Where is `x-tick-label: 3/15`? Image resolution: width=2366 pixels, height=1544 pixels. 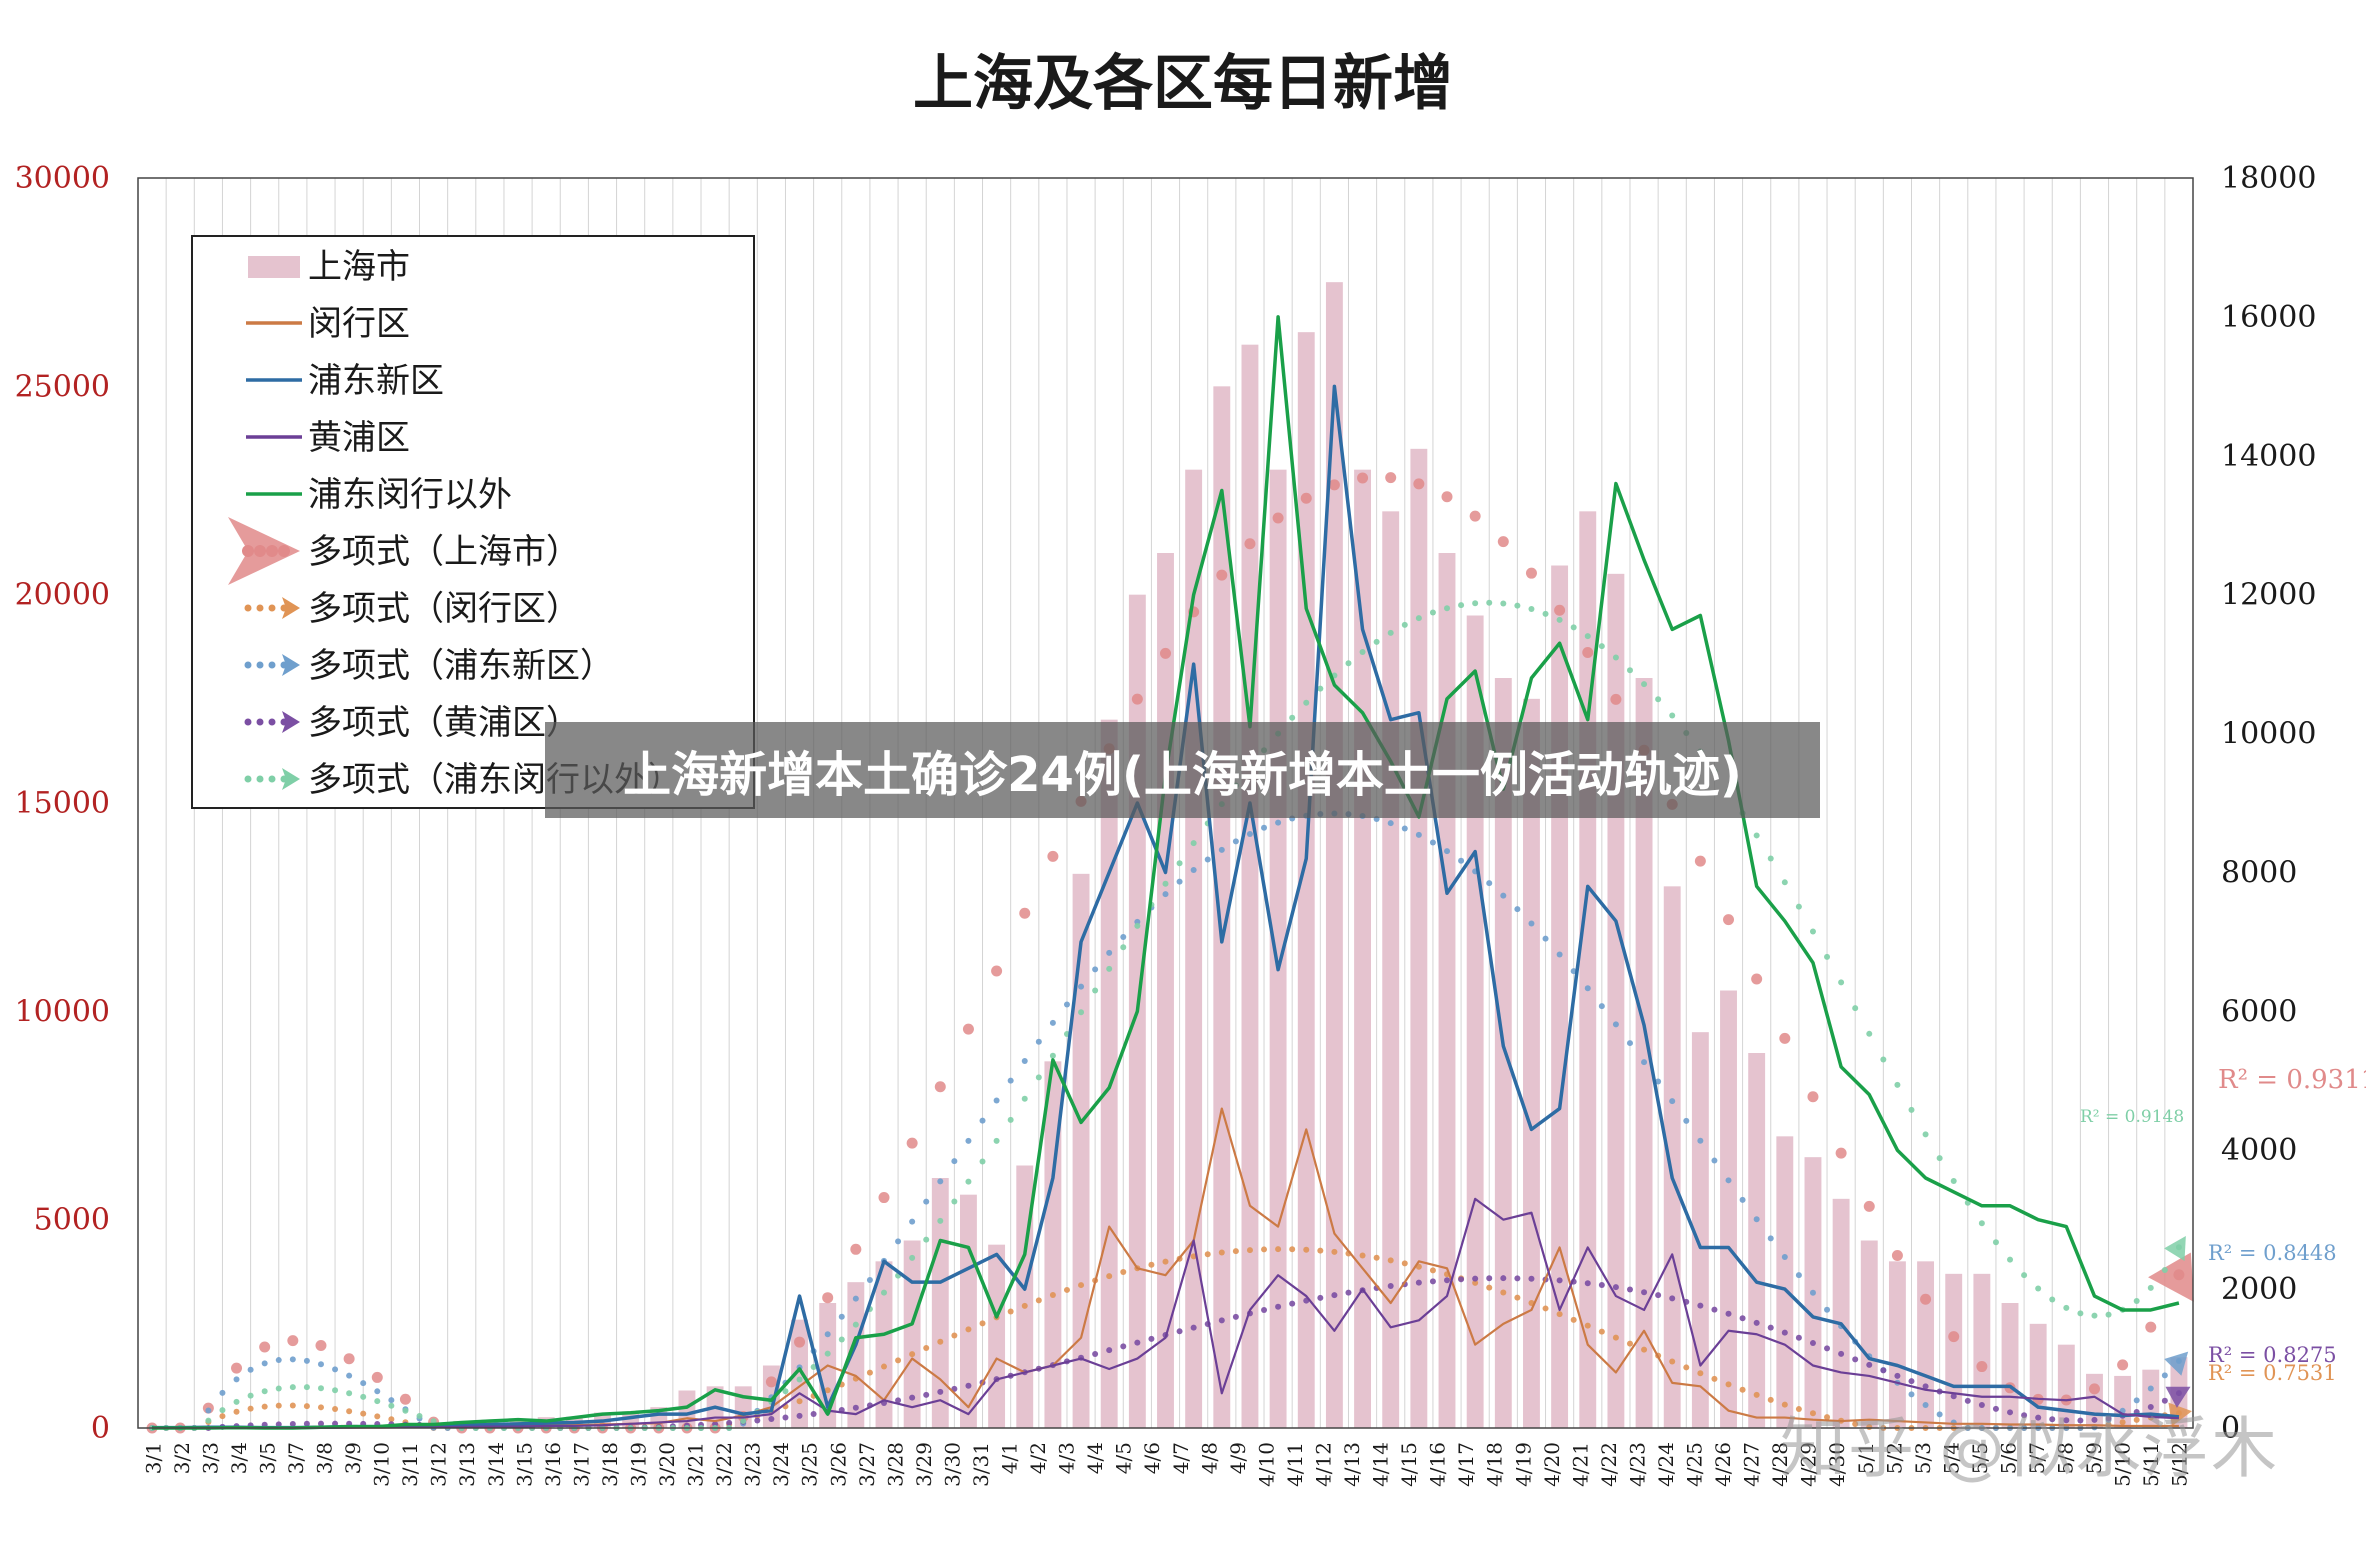
x-tick-label: 3/15 is located at coordinates (524, 1464).